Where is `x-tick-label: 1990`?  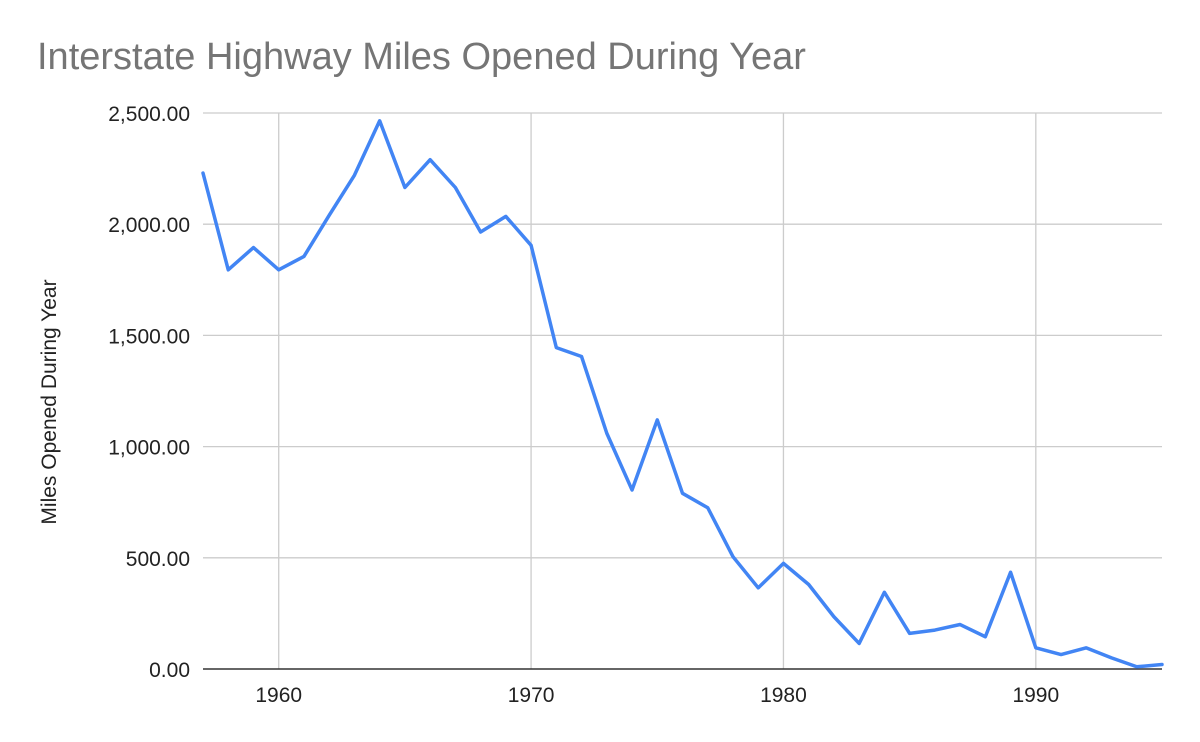 x-tick-label: 1990 is located at coordinates (1035, 695).